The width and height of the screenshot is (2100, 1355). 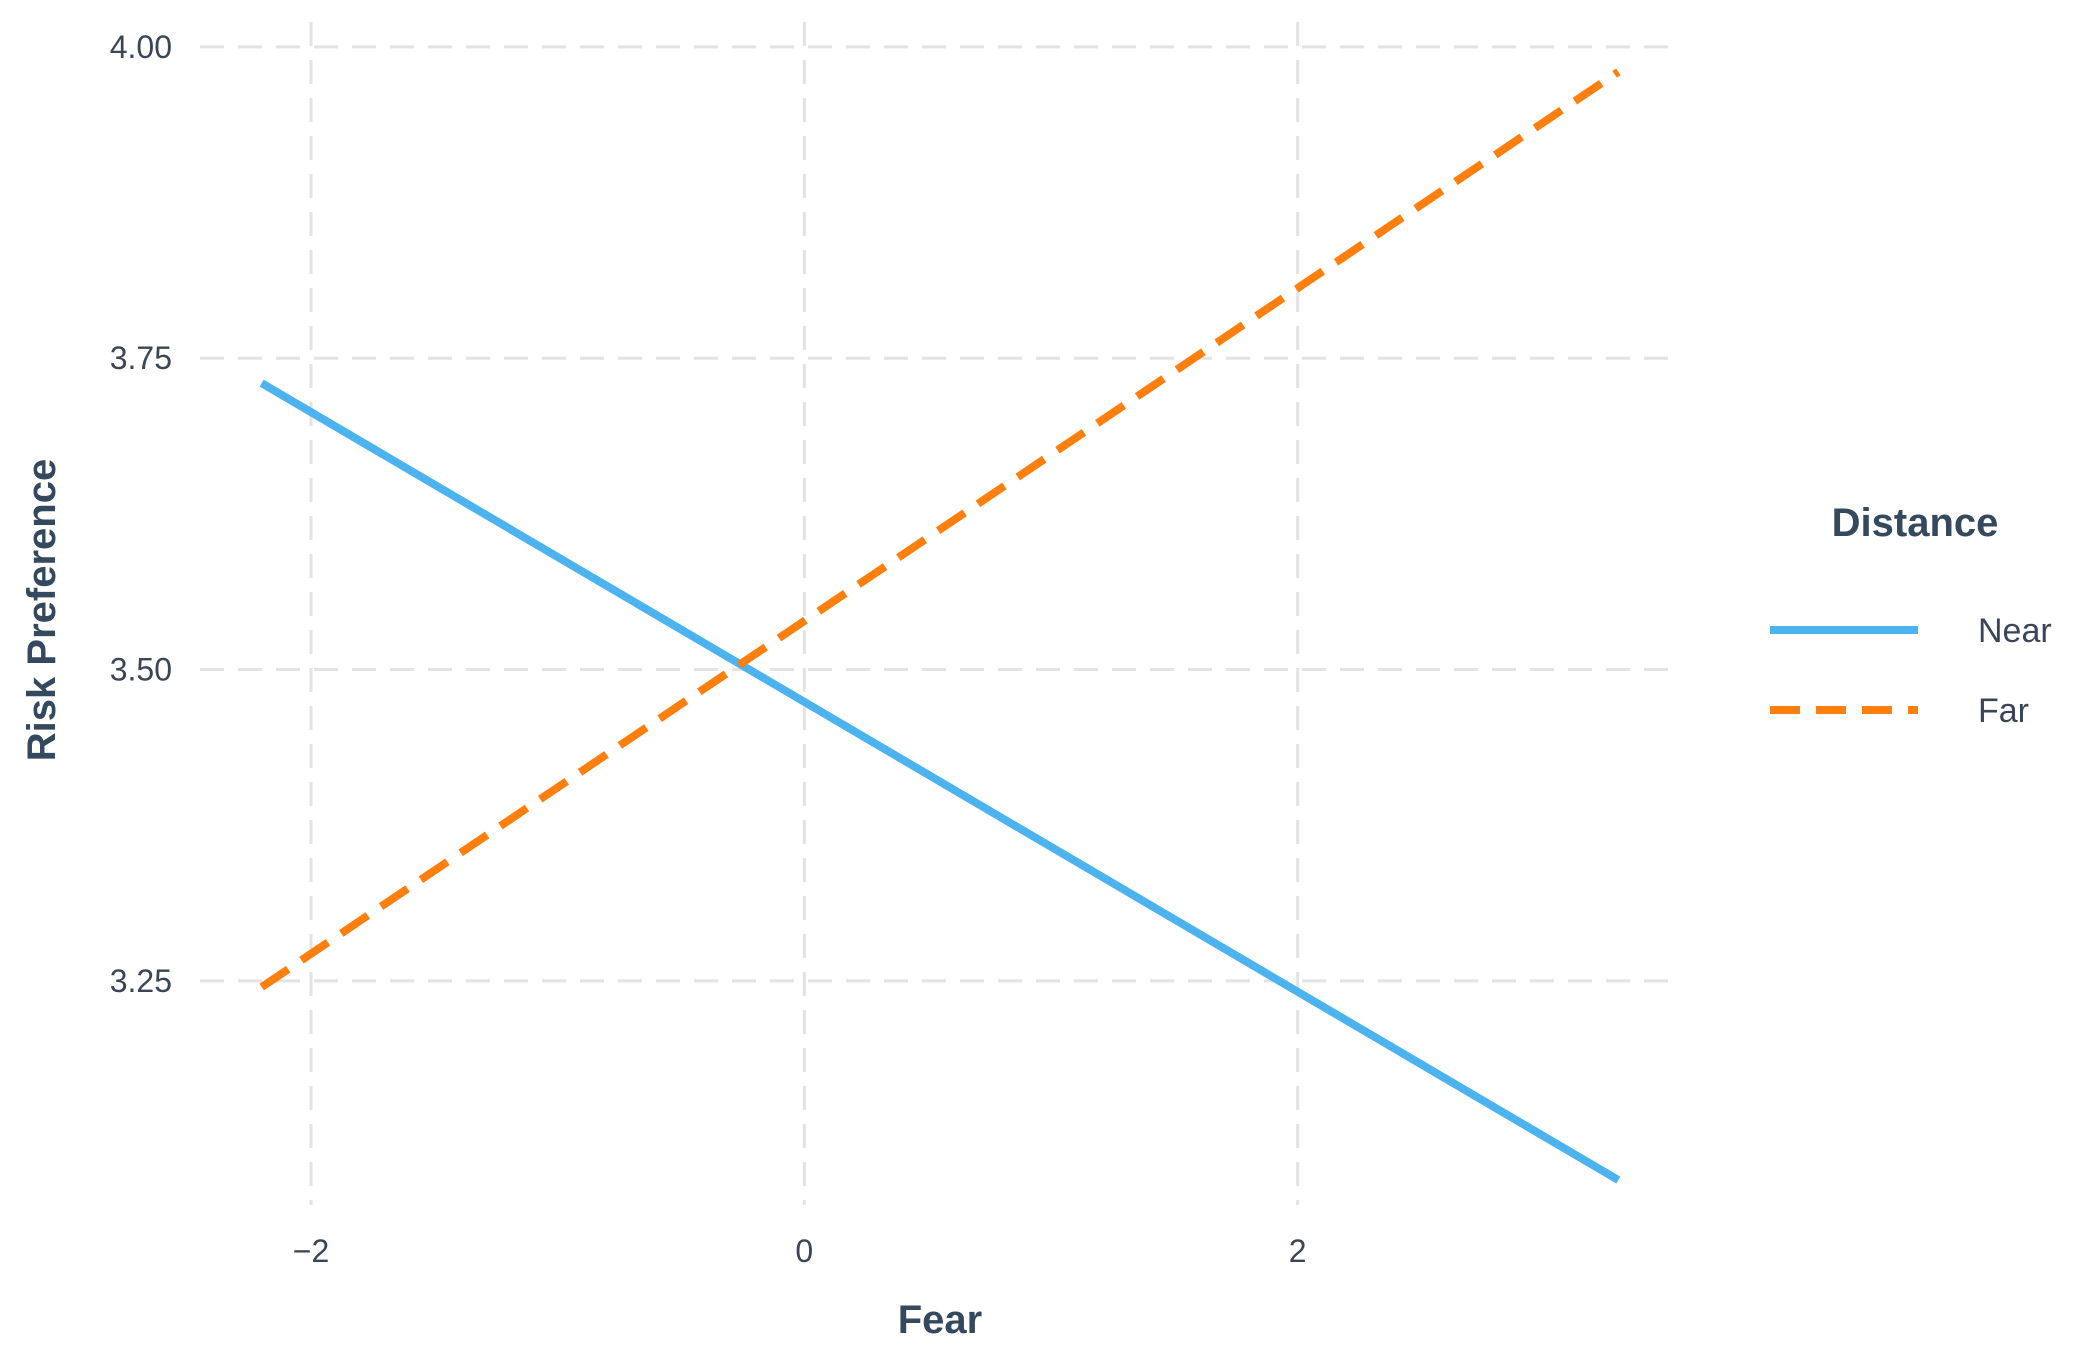 I want to click on y-tick-label: 3.25, so click(x=141, y=981).